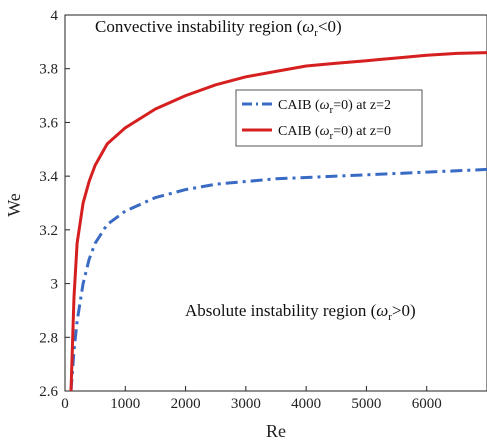 This screenshot has height=442, width=487. What do you see at coordinates (48, 392) in the screenshot?
I see `y-tick-label: 2.6` at bounding box center [48, 392].